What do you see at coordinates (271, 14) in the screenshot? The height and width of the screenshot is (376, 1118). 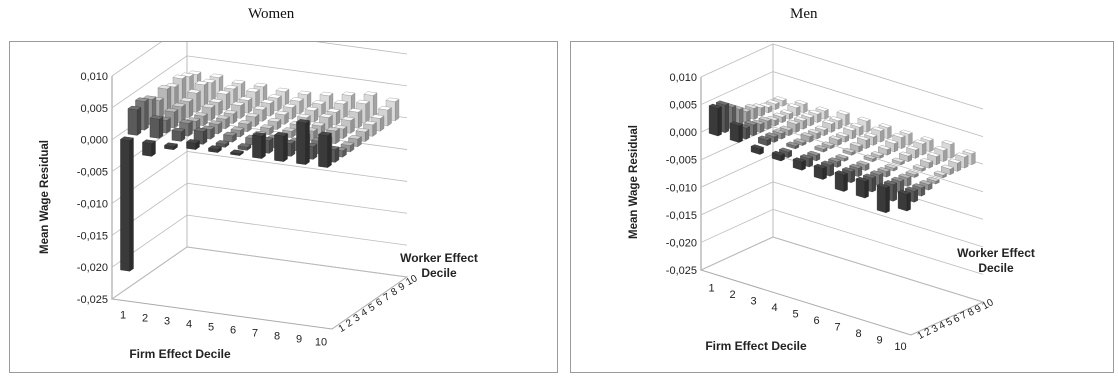 I see `women-panel-title: Women` at bounding box center [271, 14].